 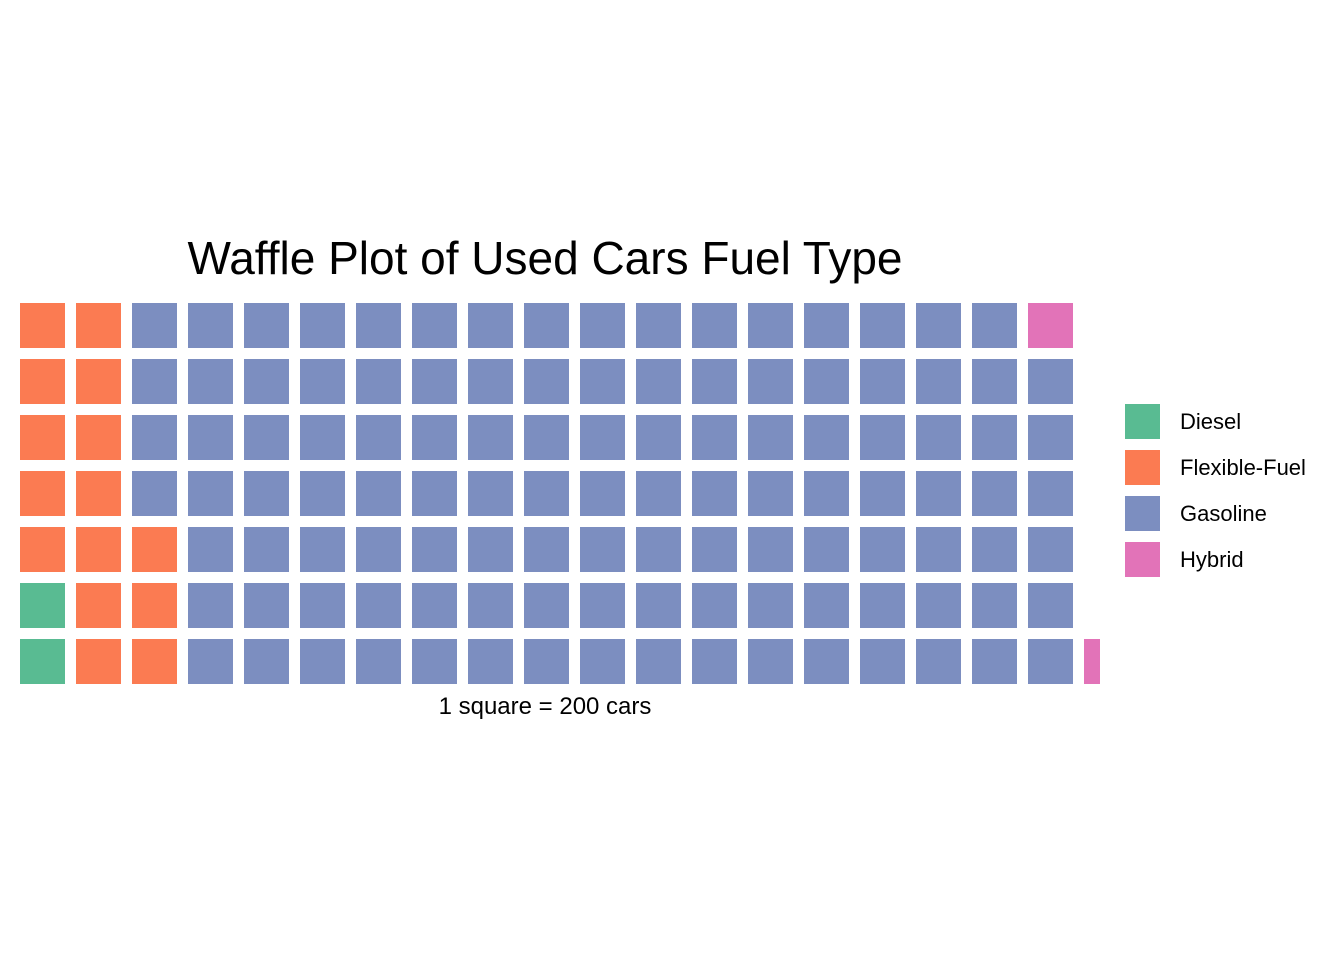 What do you see at coordinates (1243, 467) in the screenshot?
I see `legend-label: Flexible-Fuel` at bounding box center [1243, 467].